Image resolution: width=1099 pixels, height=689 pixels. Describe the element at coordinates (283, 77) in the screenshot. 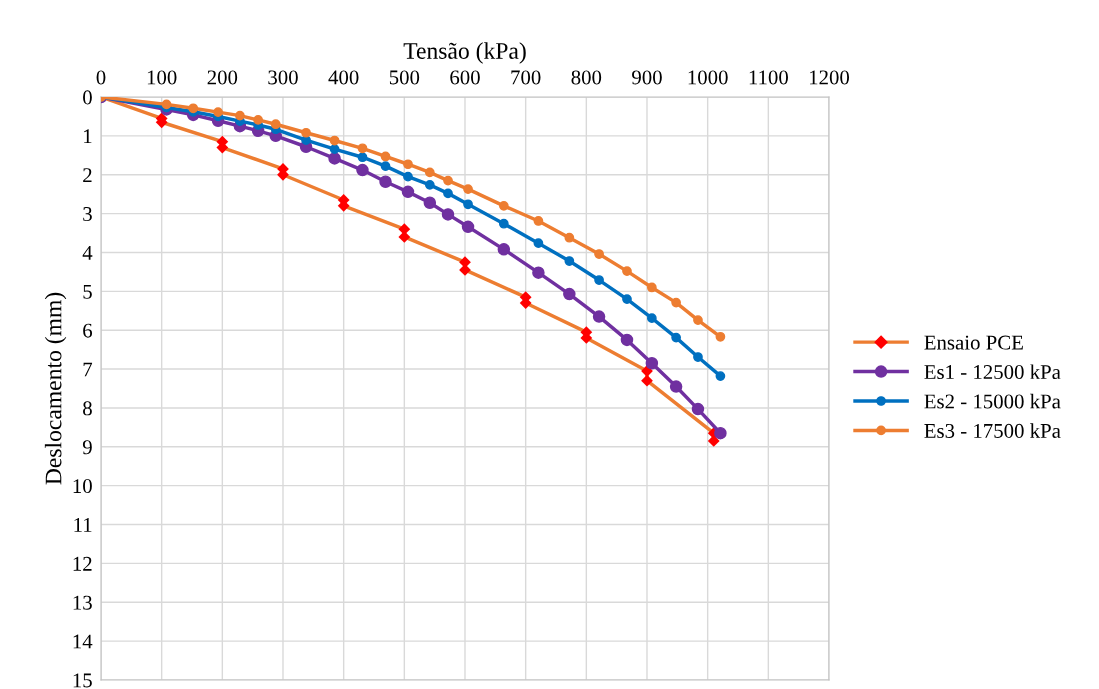

I see `x-tick-label: 300` at that location.